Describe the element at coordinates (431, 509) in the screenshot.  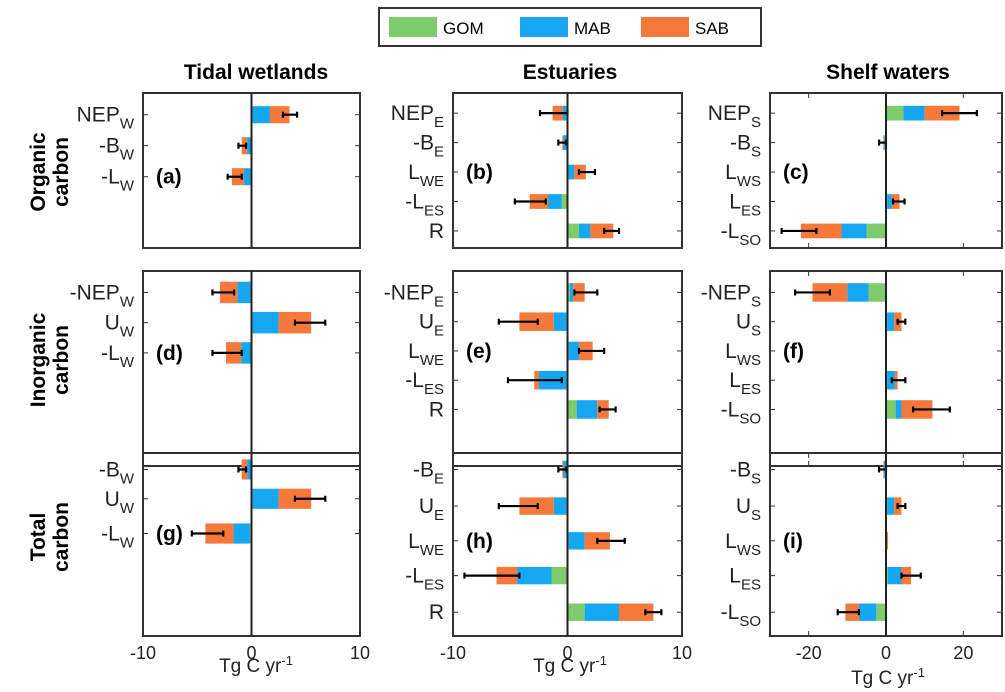
I see `y-tick-label: UE` at that location.